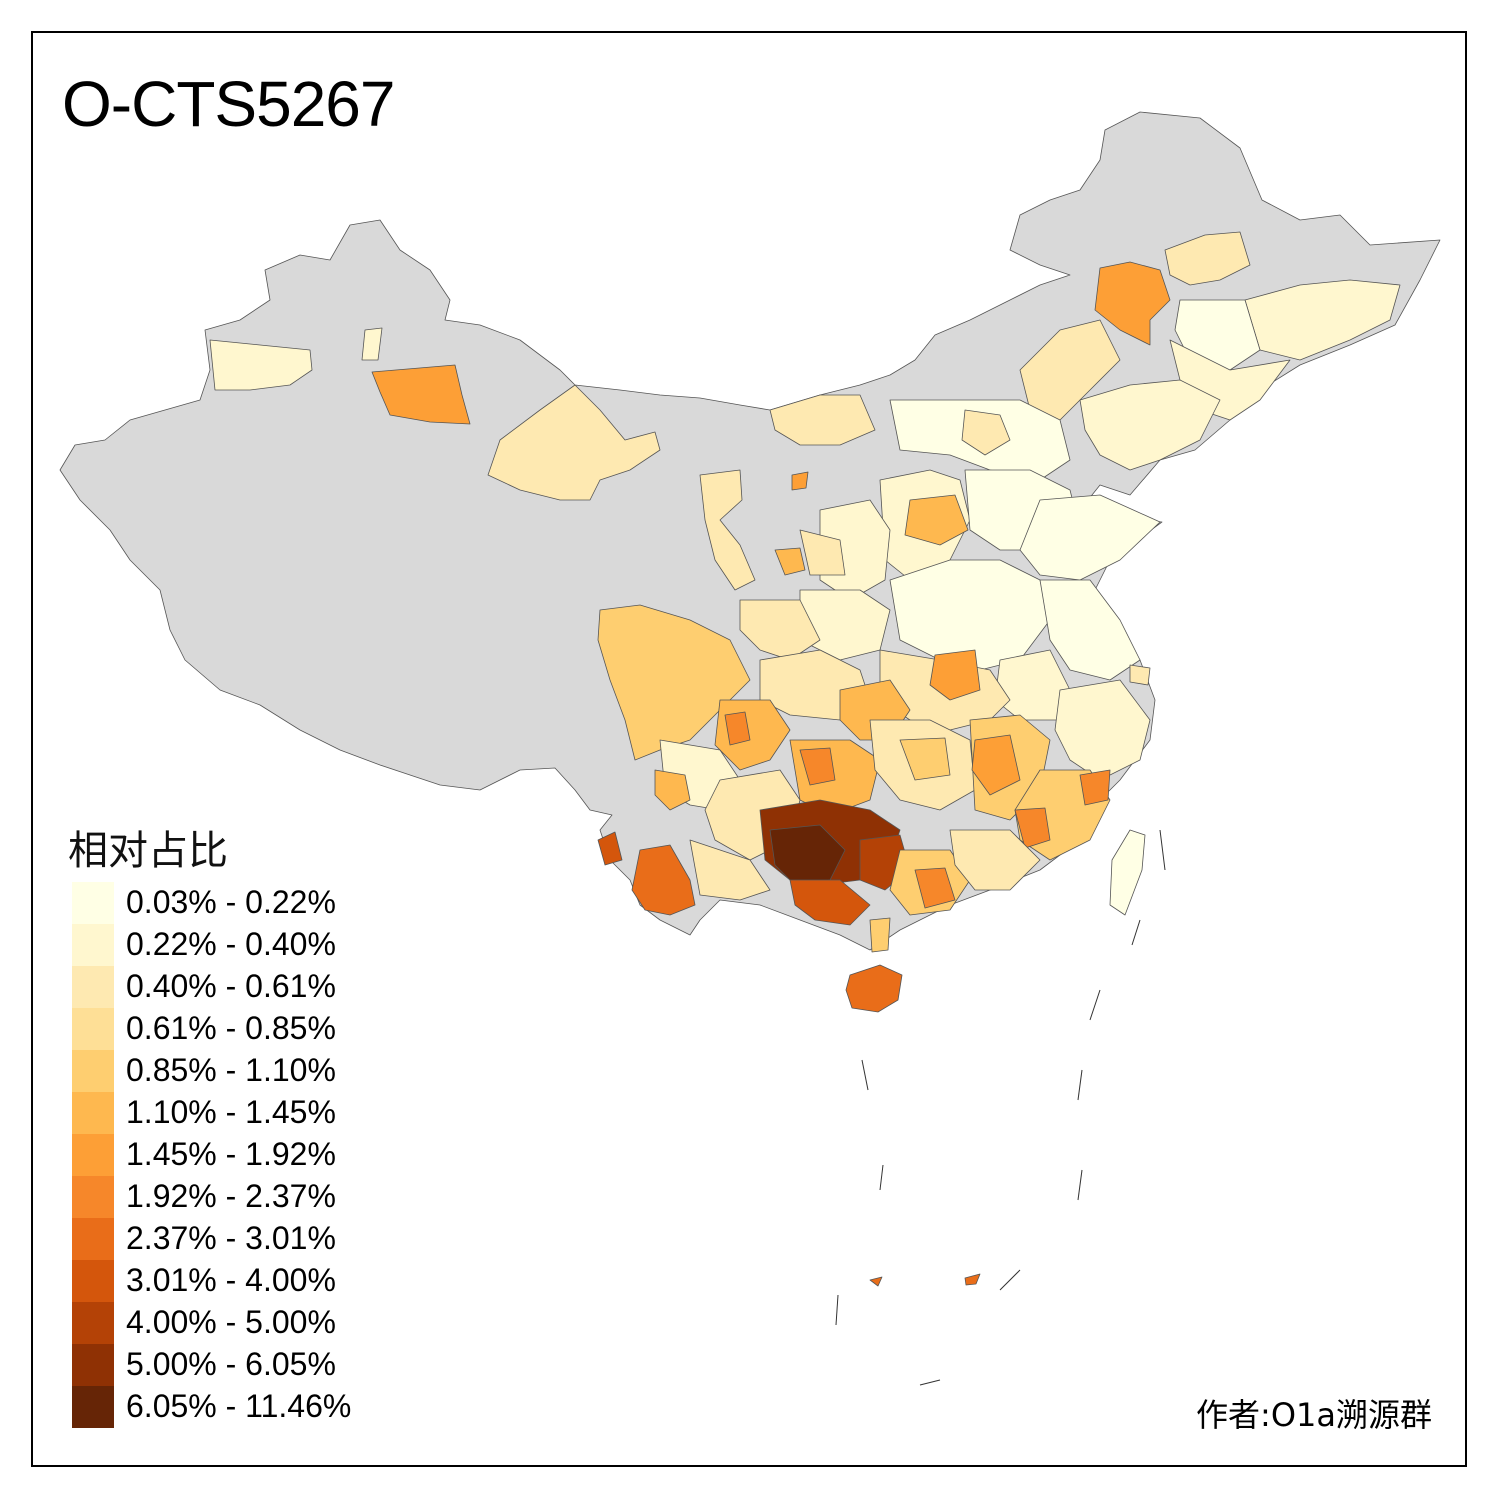 This screenshot has width=1500, height=1500. I want to click on region-karamay, so click(372, 344).